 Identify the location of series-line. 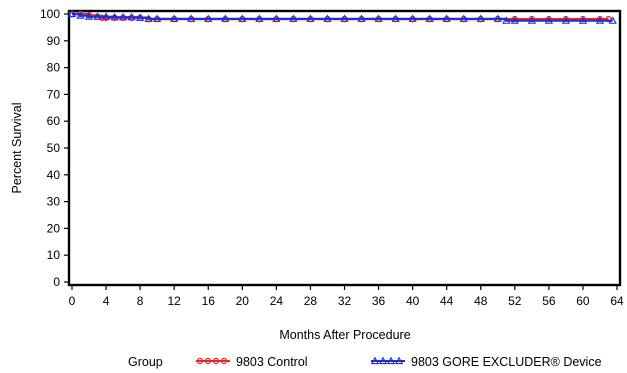
(342, 17).